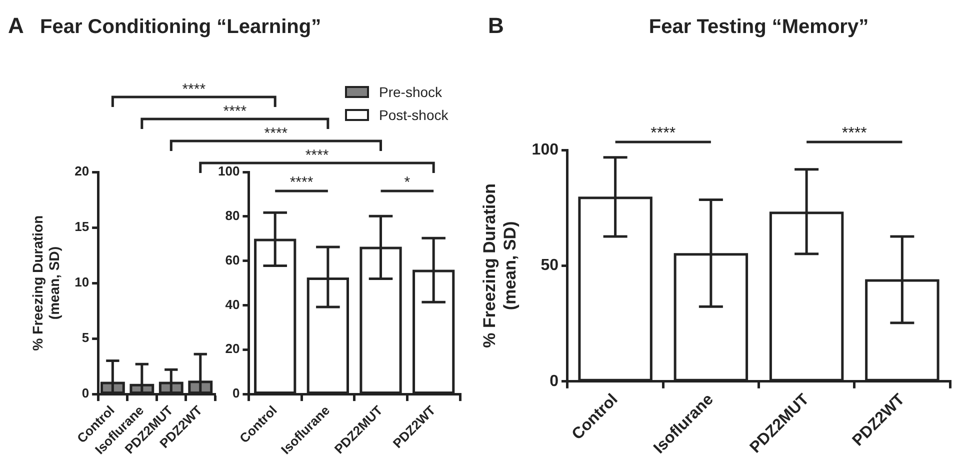 The image size is (954, 464). What do you see at coordinates (16, 25) in the screenshot?
I see `text: A` at bounding box center [16, 25].